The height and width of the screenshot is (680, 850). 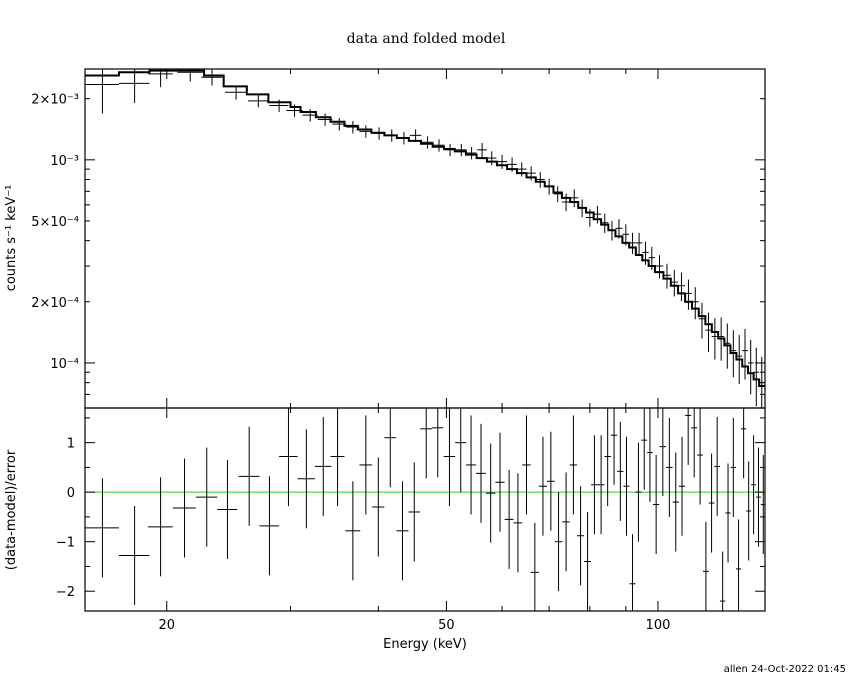 What do you see at coordinates (446, 625) in the screenshot?
I see `x-tick-label: 50` at bounding box center [446, 625].